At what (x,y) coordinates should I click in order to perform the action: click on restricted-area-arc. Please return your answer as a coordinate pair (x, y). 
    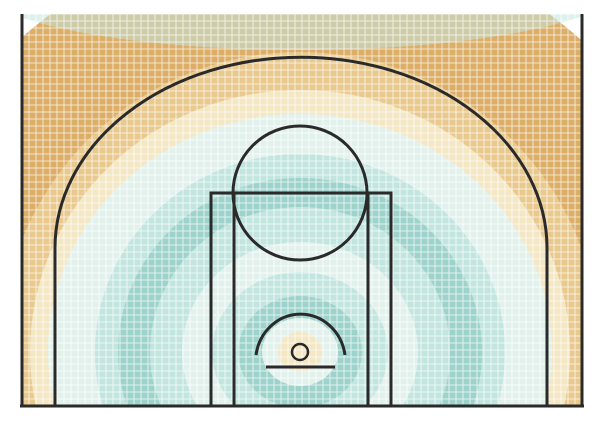
    Looking at the image, I should click on (300, 334).